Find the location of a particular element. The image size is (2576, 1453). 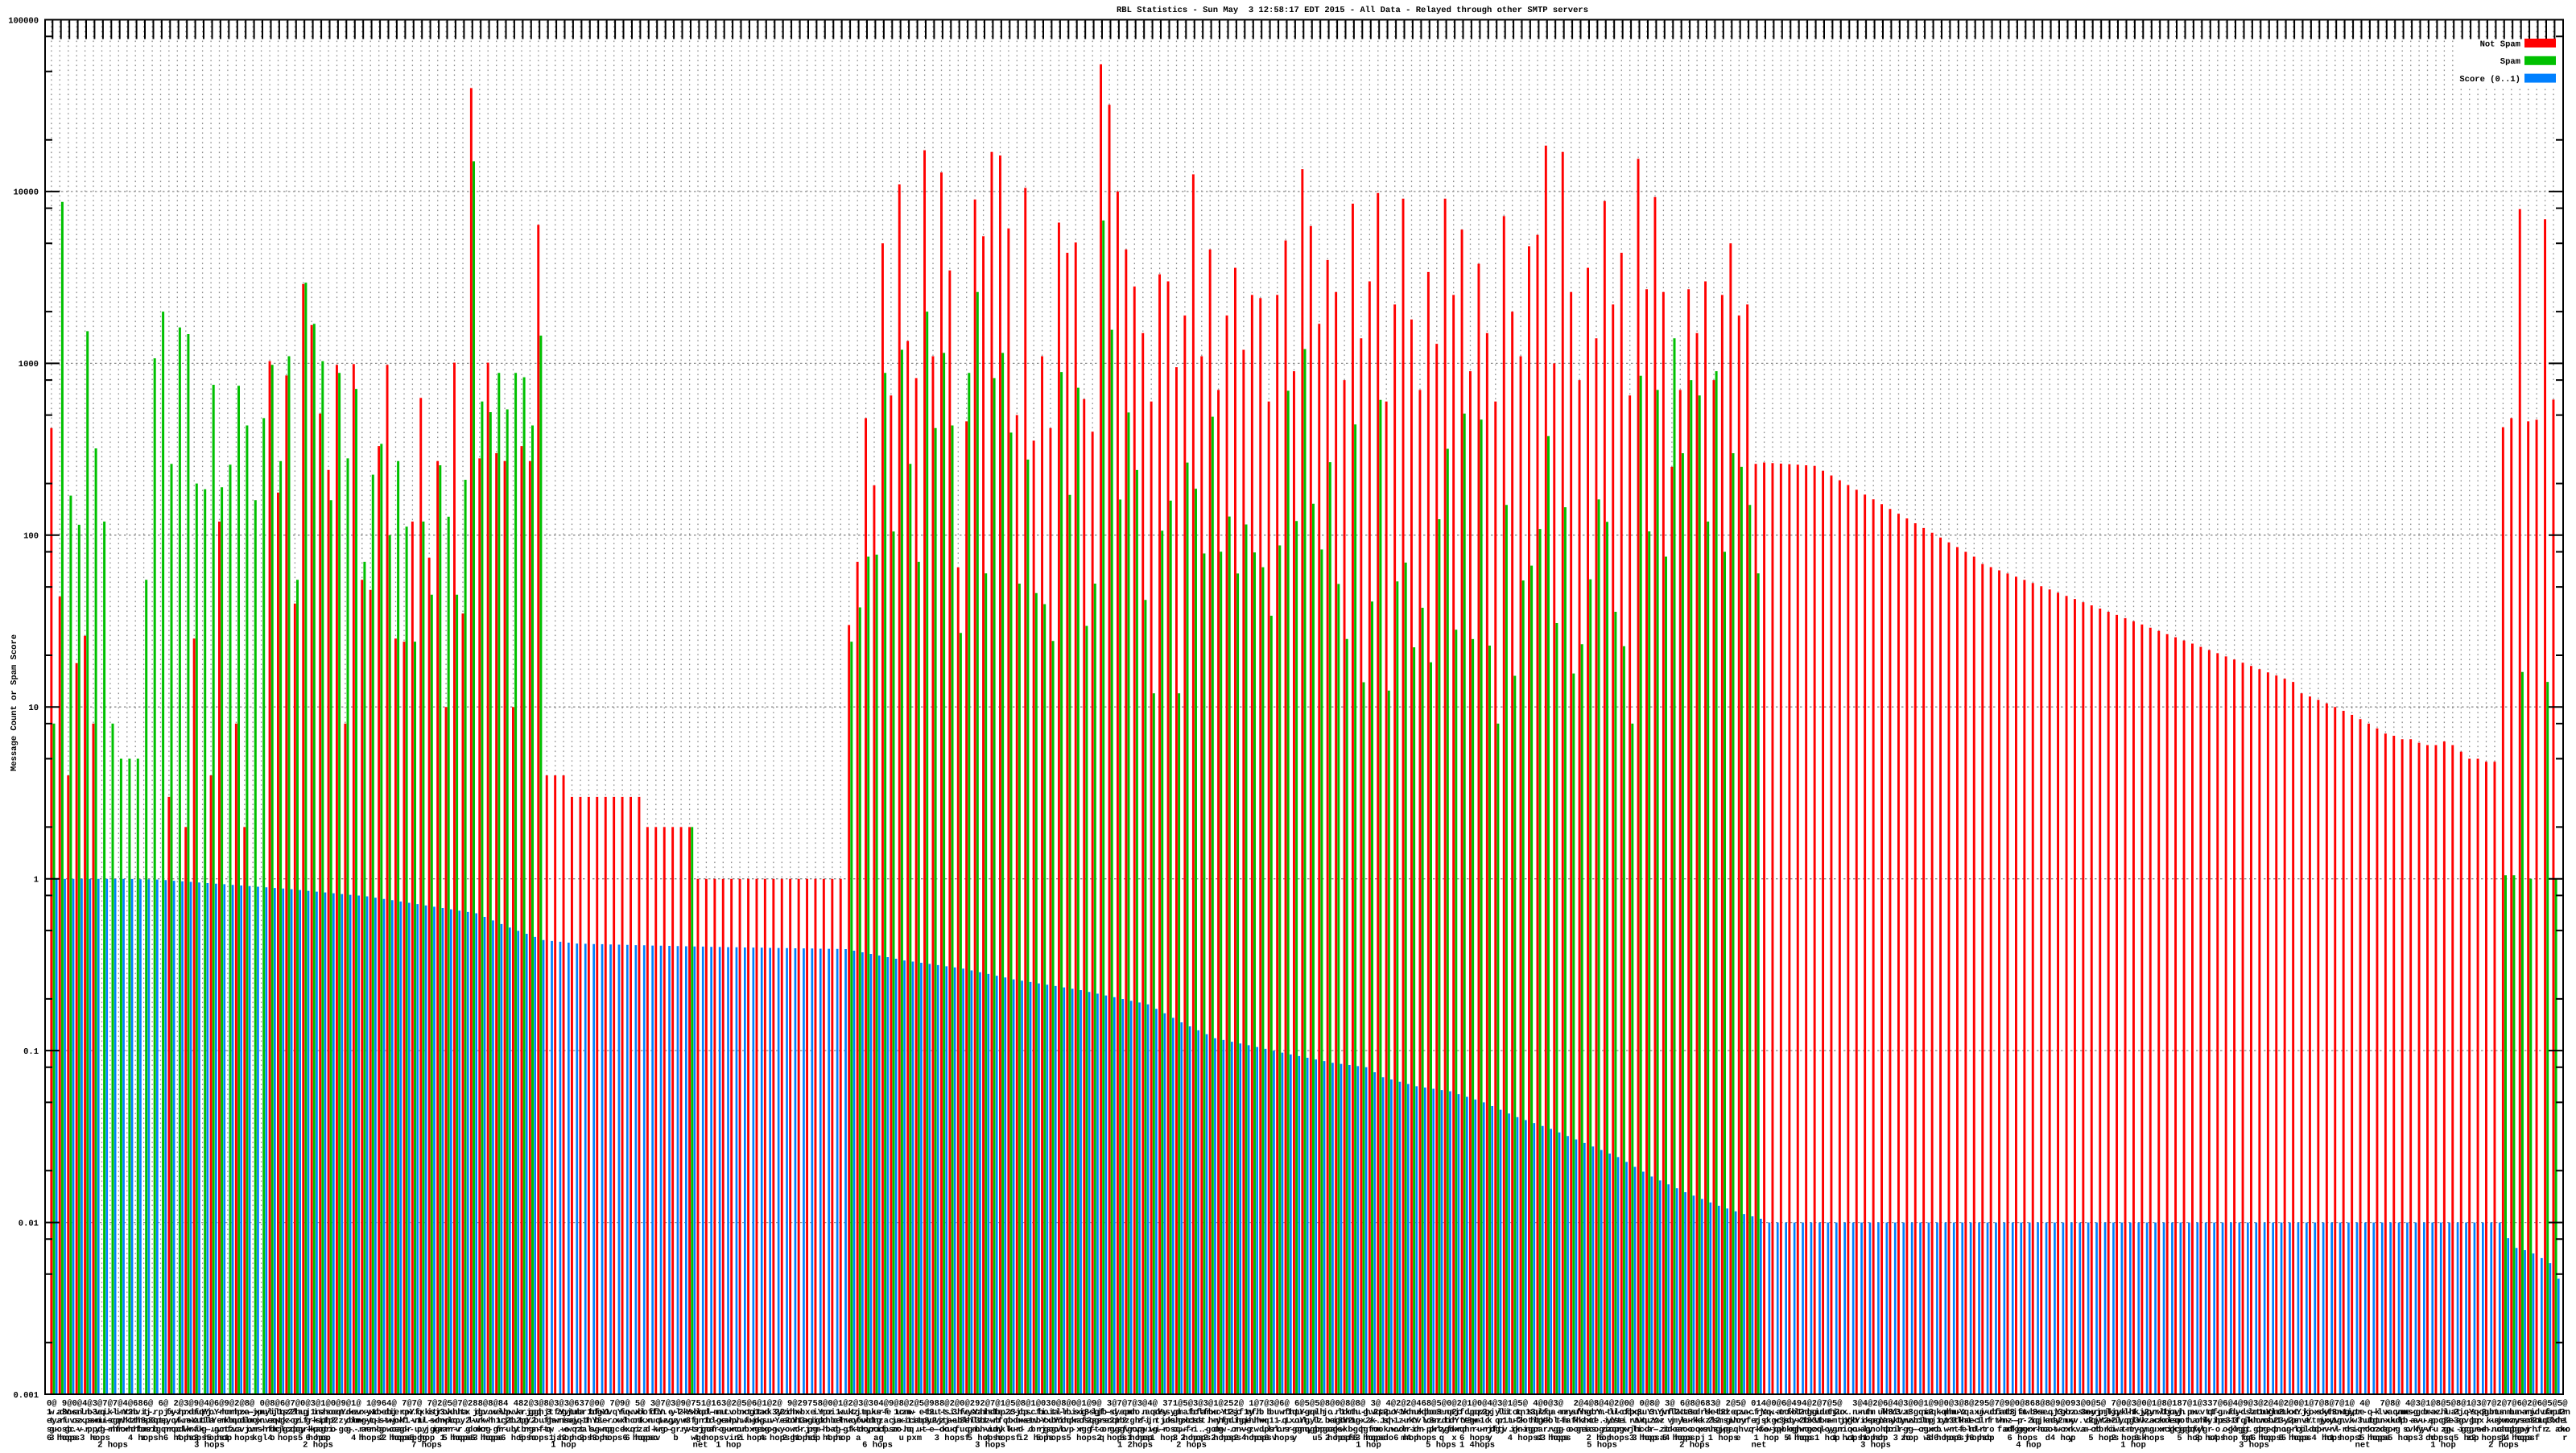

svg-text: 7 hops is located at coordinates (426, 1445).